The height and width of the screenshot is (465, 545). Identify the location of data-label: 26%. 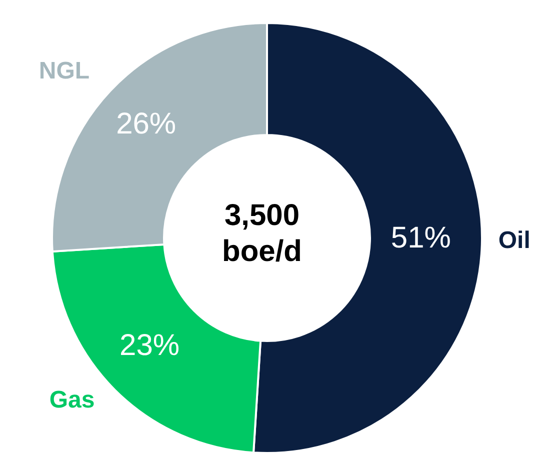
(146, 124).